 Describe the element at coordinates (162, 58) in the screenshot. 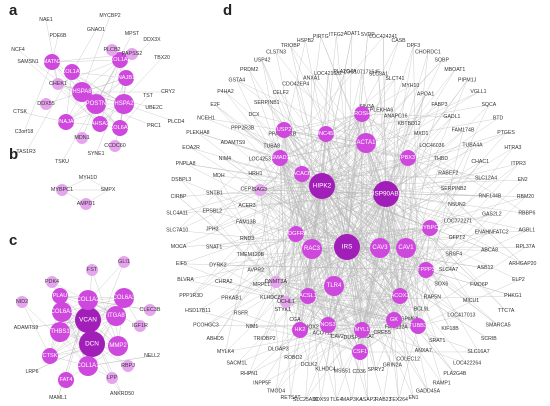

I see `node-label: TBX20` at that location.